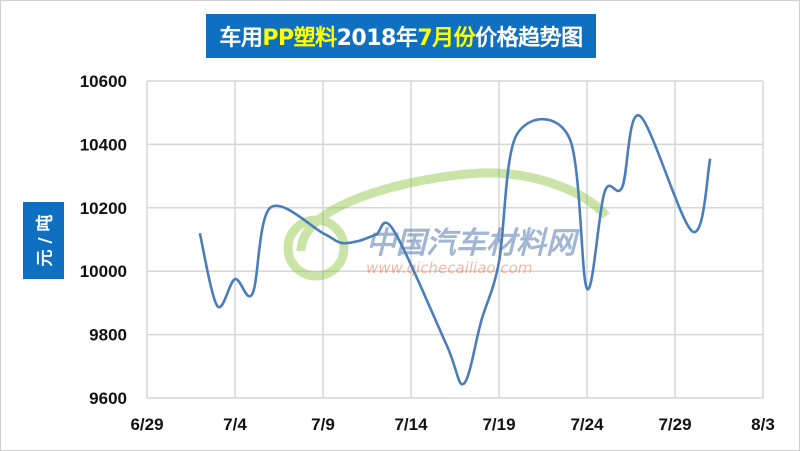 This screenshot has width=800, height=451. I want to click on chart-title: 车用 PP塑料 2018年 7月份 价格趋势图, so click(401, 36).